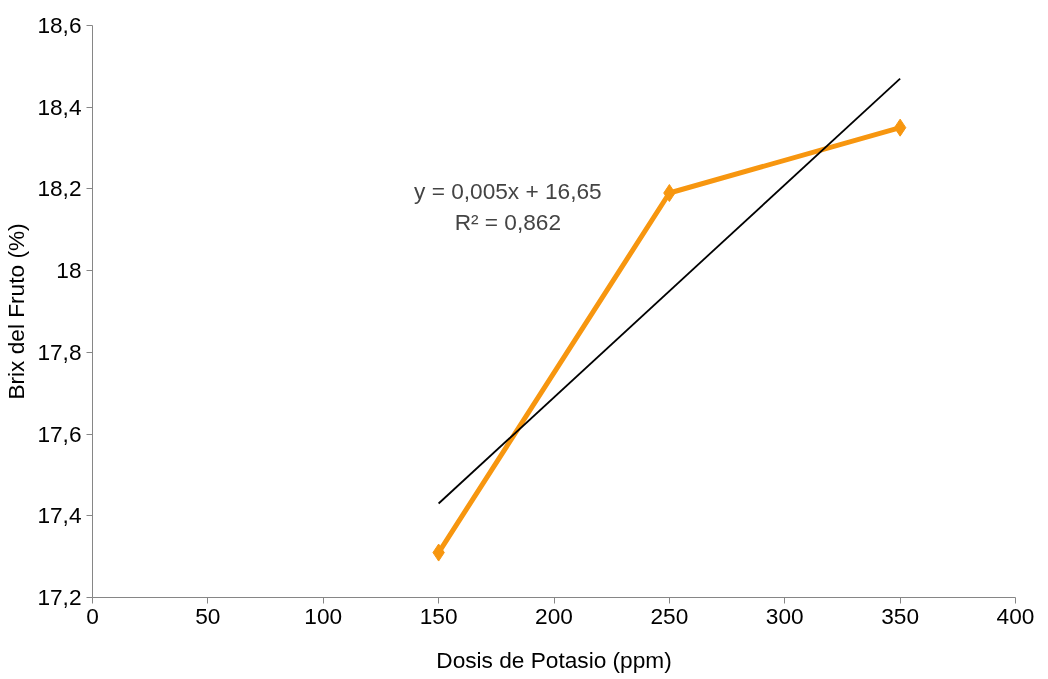  I want to click on x-tick-label: 0, so click(92, 615).